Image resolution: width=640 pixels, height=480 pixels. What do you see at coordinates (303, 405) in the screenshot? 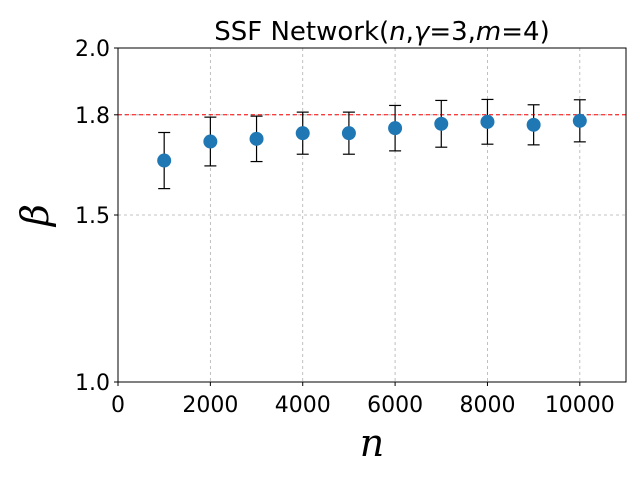
I see `x-tick-label: 4000` at bounding box center [303, 405].